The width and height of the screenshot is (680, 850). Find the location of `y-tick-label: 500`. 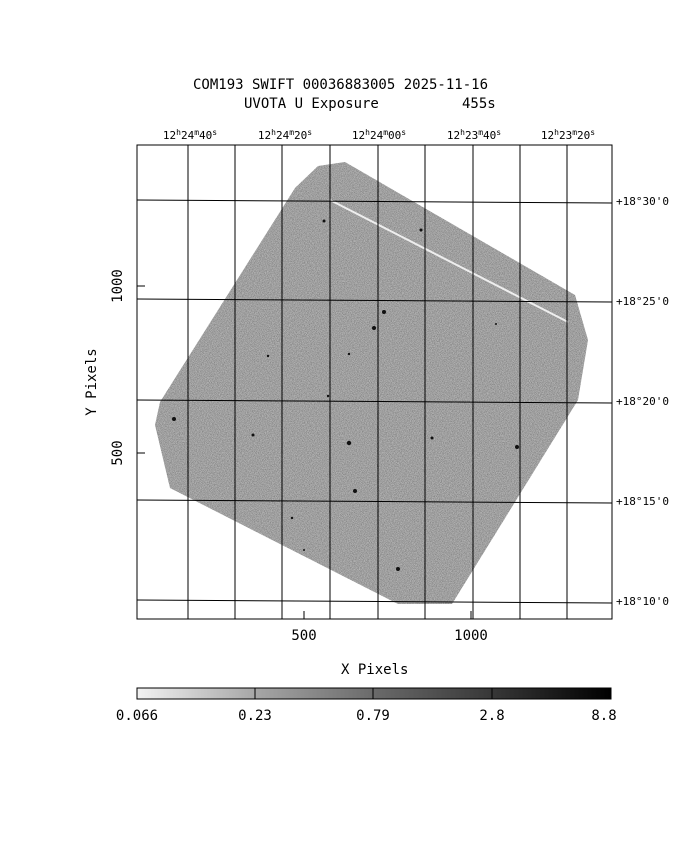

y-tick-label: 500 is located at coordinates (118, 453).